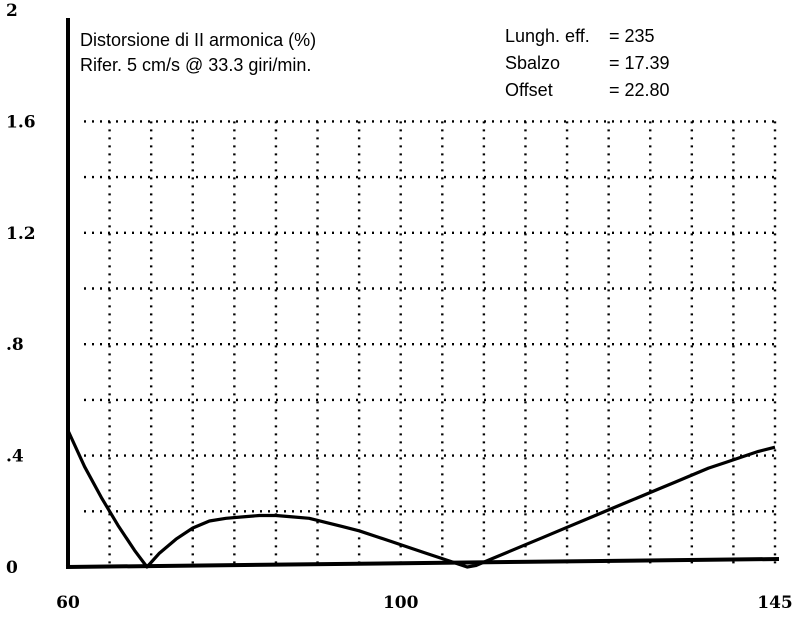 The image size is (800, 617). I want to click on param-value-lungh: = 235, so click(632, 36).